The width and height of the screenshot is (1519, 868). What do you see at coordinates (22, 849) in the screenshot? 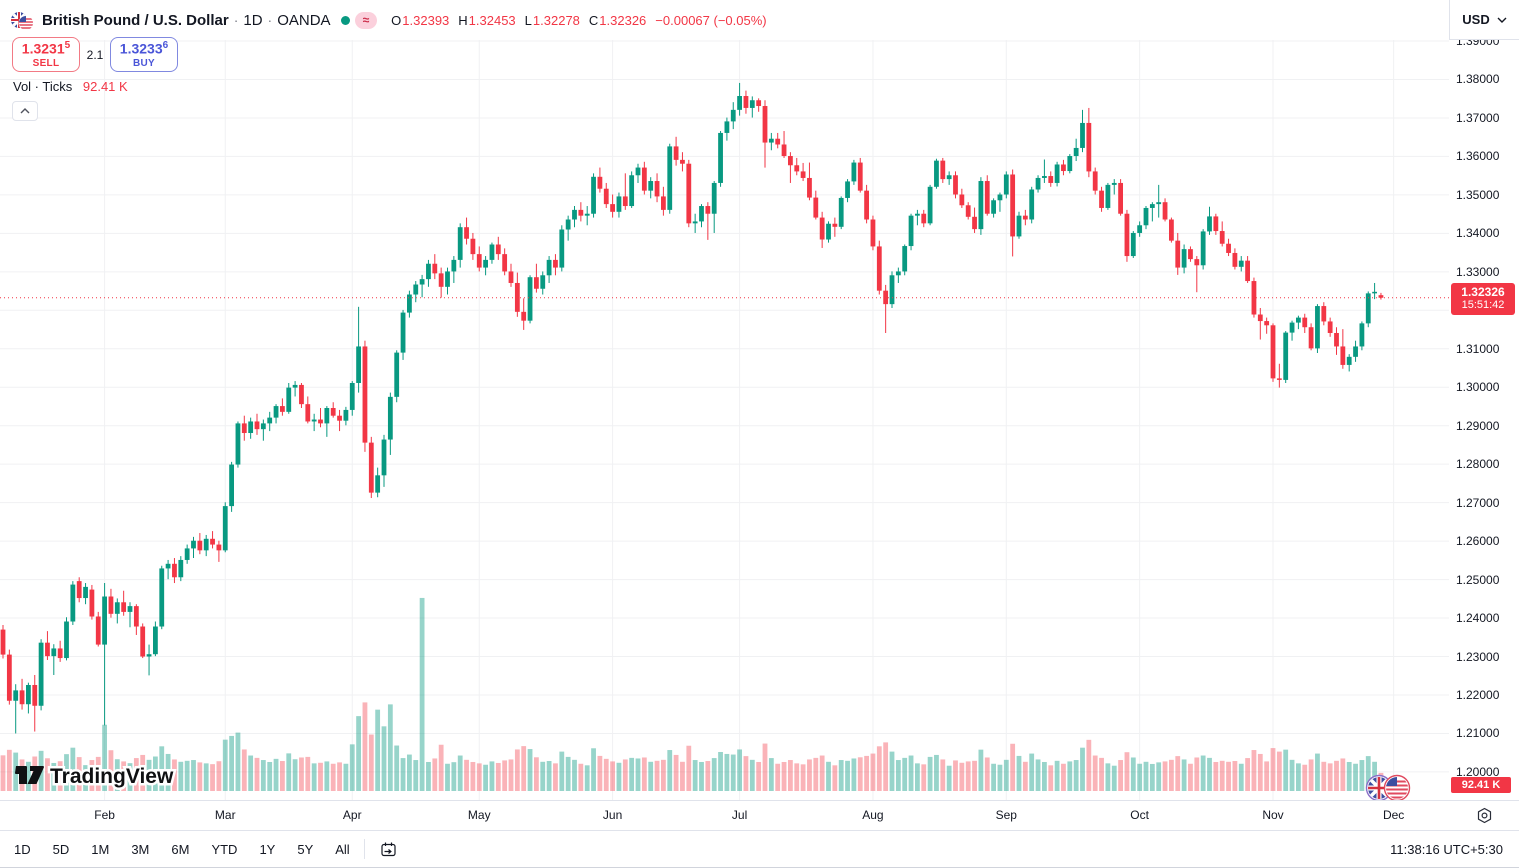
I see `range-button-1d: 1D` at bounding box center [22, 849].